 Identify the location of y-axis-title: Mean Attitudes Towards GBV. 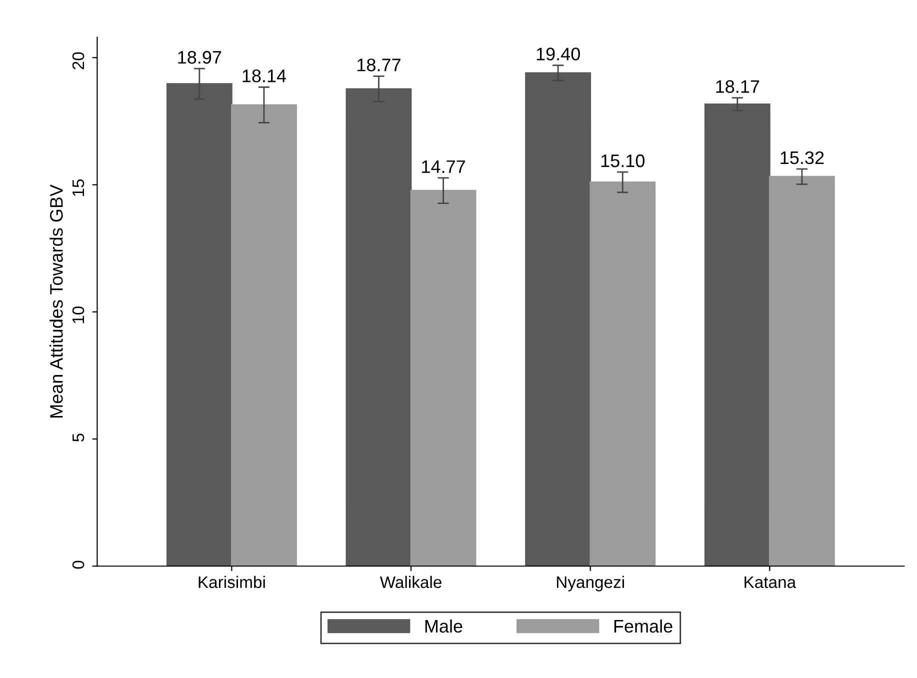
(56, 301).